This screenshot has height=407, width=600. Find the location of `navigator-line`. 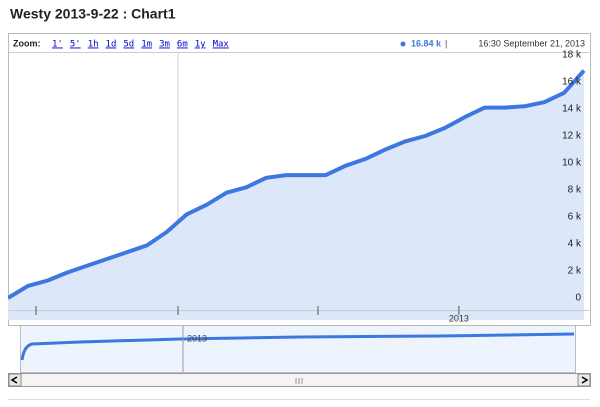

navigator-line is located at coordinates (297, 346).